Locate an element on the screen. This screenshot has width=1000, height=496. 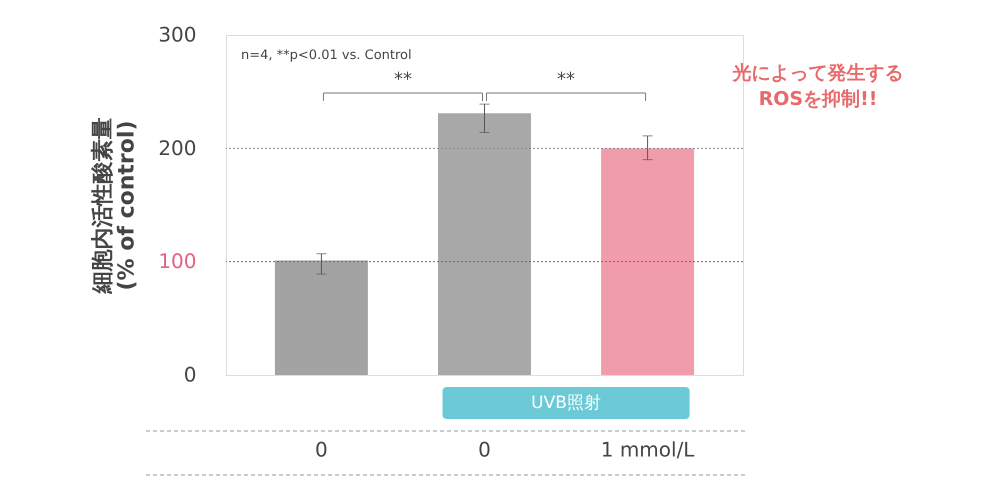
x-tick-label: 1 mmol/L is located at coordinates (648, 450).